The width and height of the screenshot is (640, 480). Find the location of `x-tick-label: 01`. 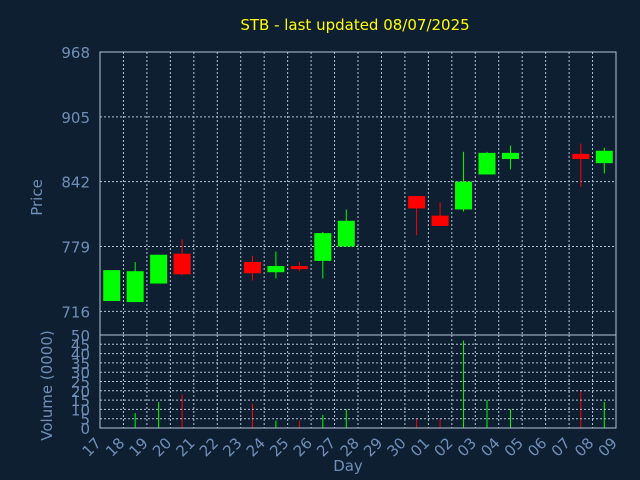

x-tick-label: 01 is located at coordinates (420, 447).